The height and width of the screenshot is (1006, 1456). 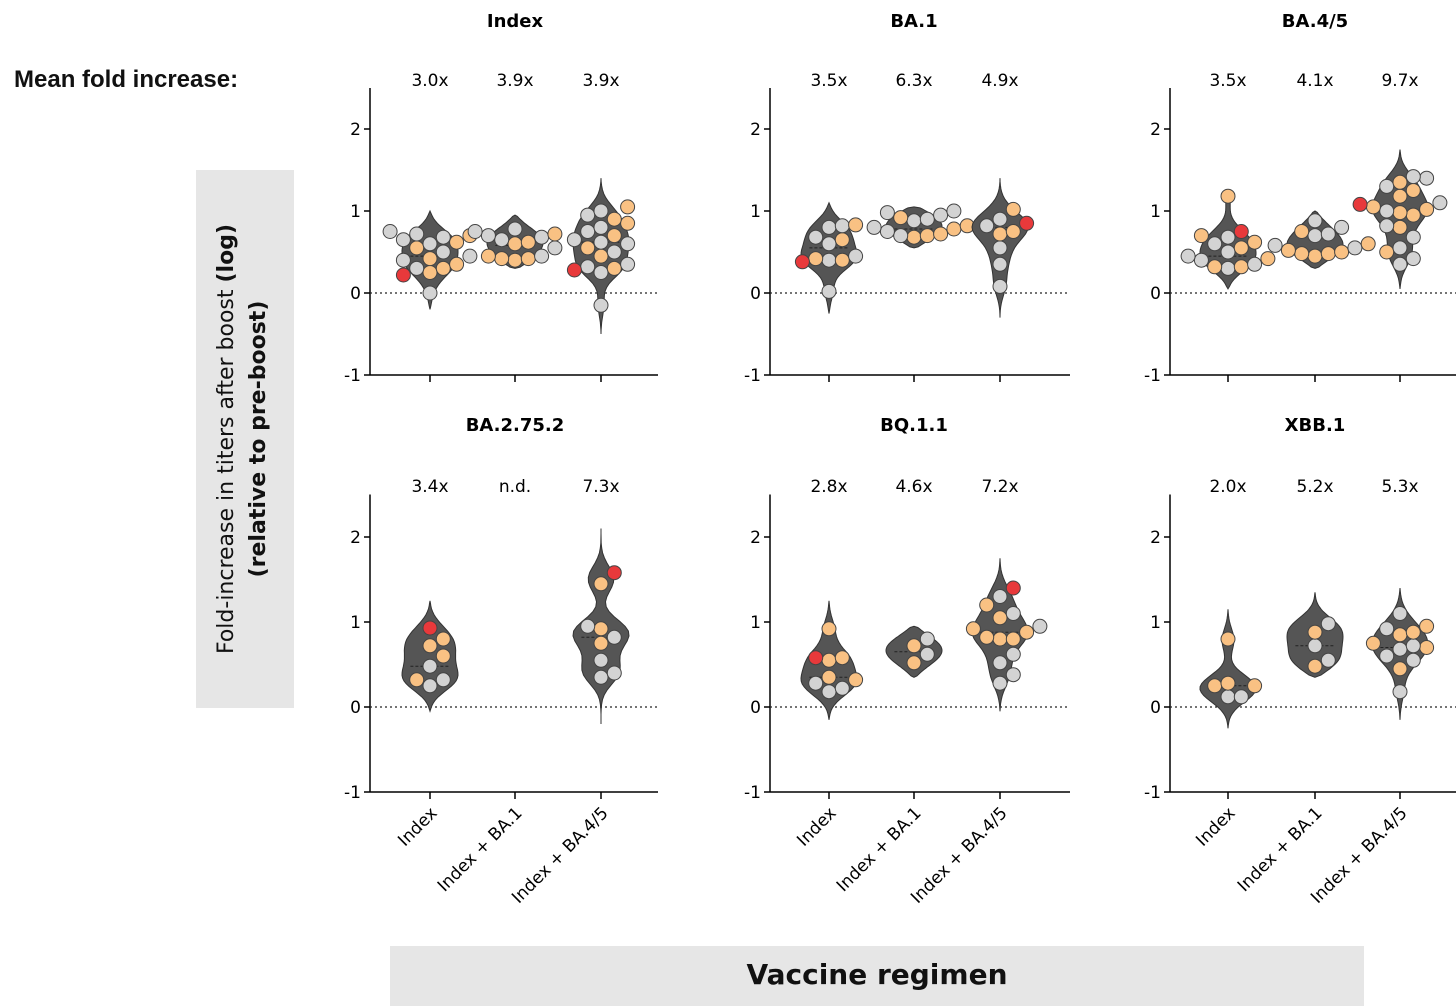 What do you see at coordinates (914, 425) in the screenshot?
I see `panel-title: BQ.1.1` at bounding box center [914, 425].